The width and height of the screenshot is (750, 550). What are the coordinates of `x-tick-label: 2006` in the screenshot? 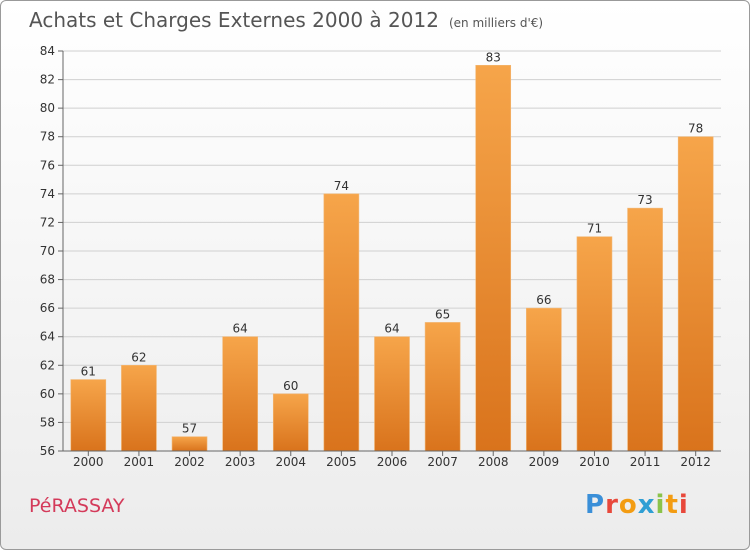 It's located at (392, 462).